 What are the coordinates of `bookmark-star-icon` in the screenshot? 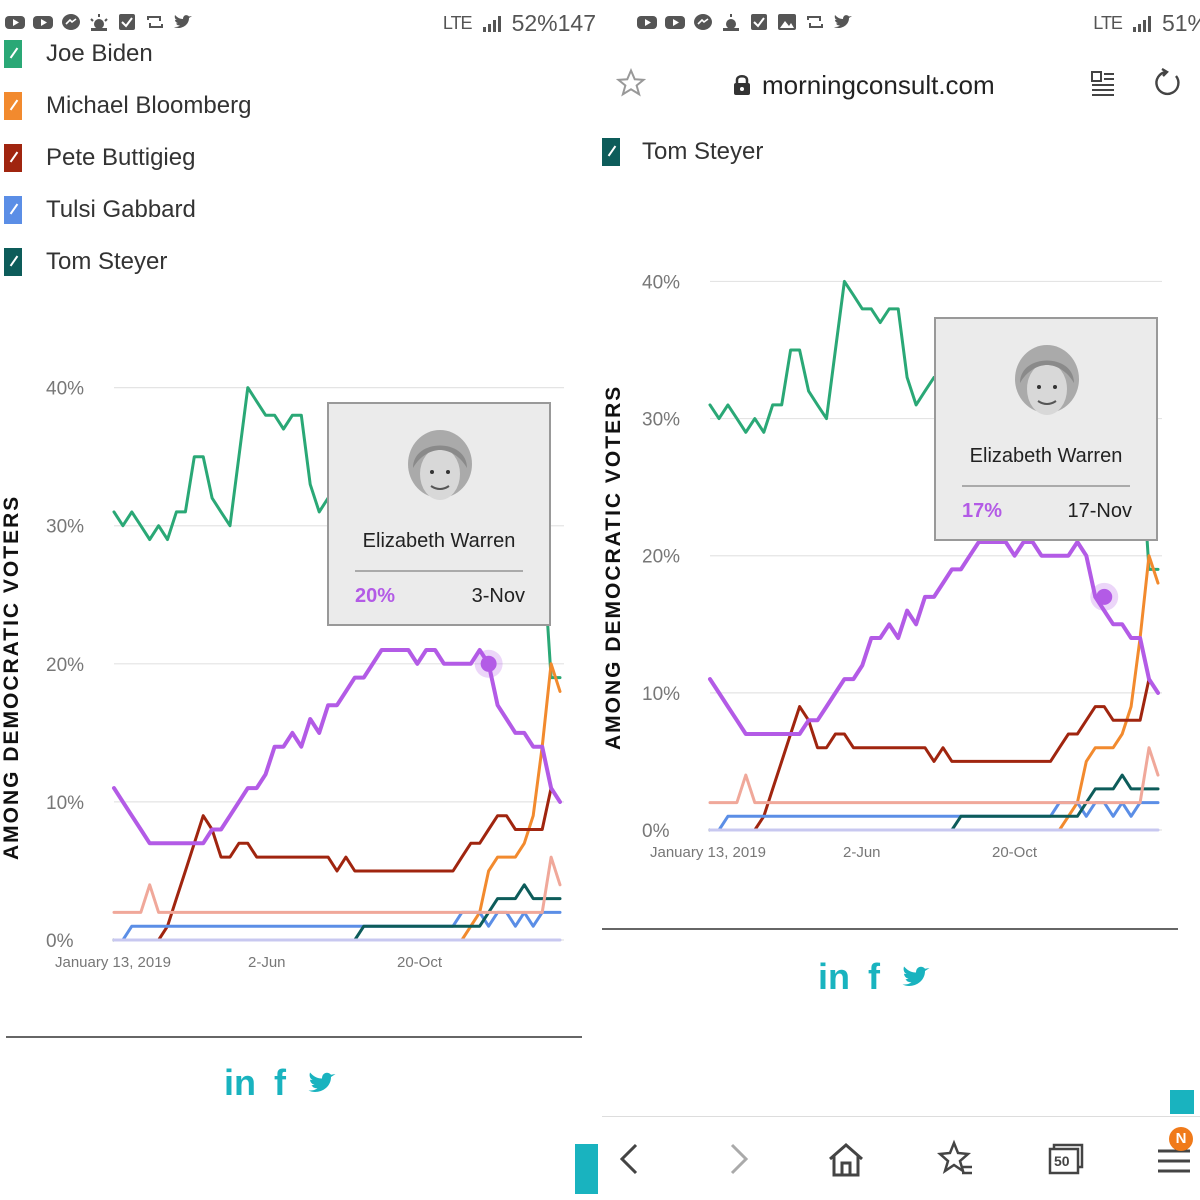 It's located at (631, 83).